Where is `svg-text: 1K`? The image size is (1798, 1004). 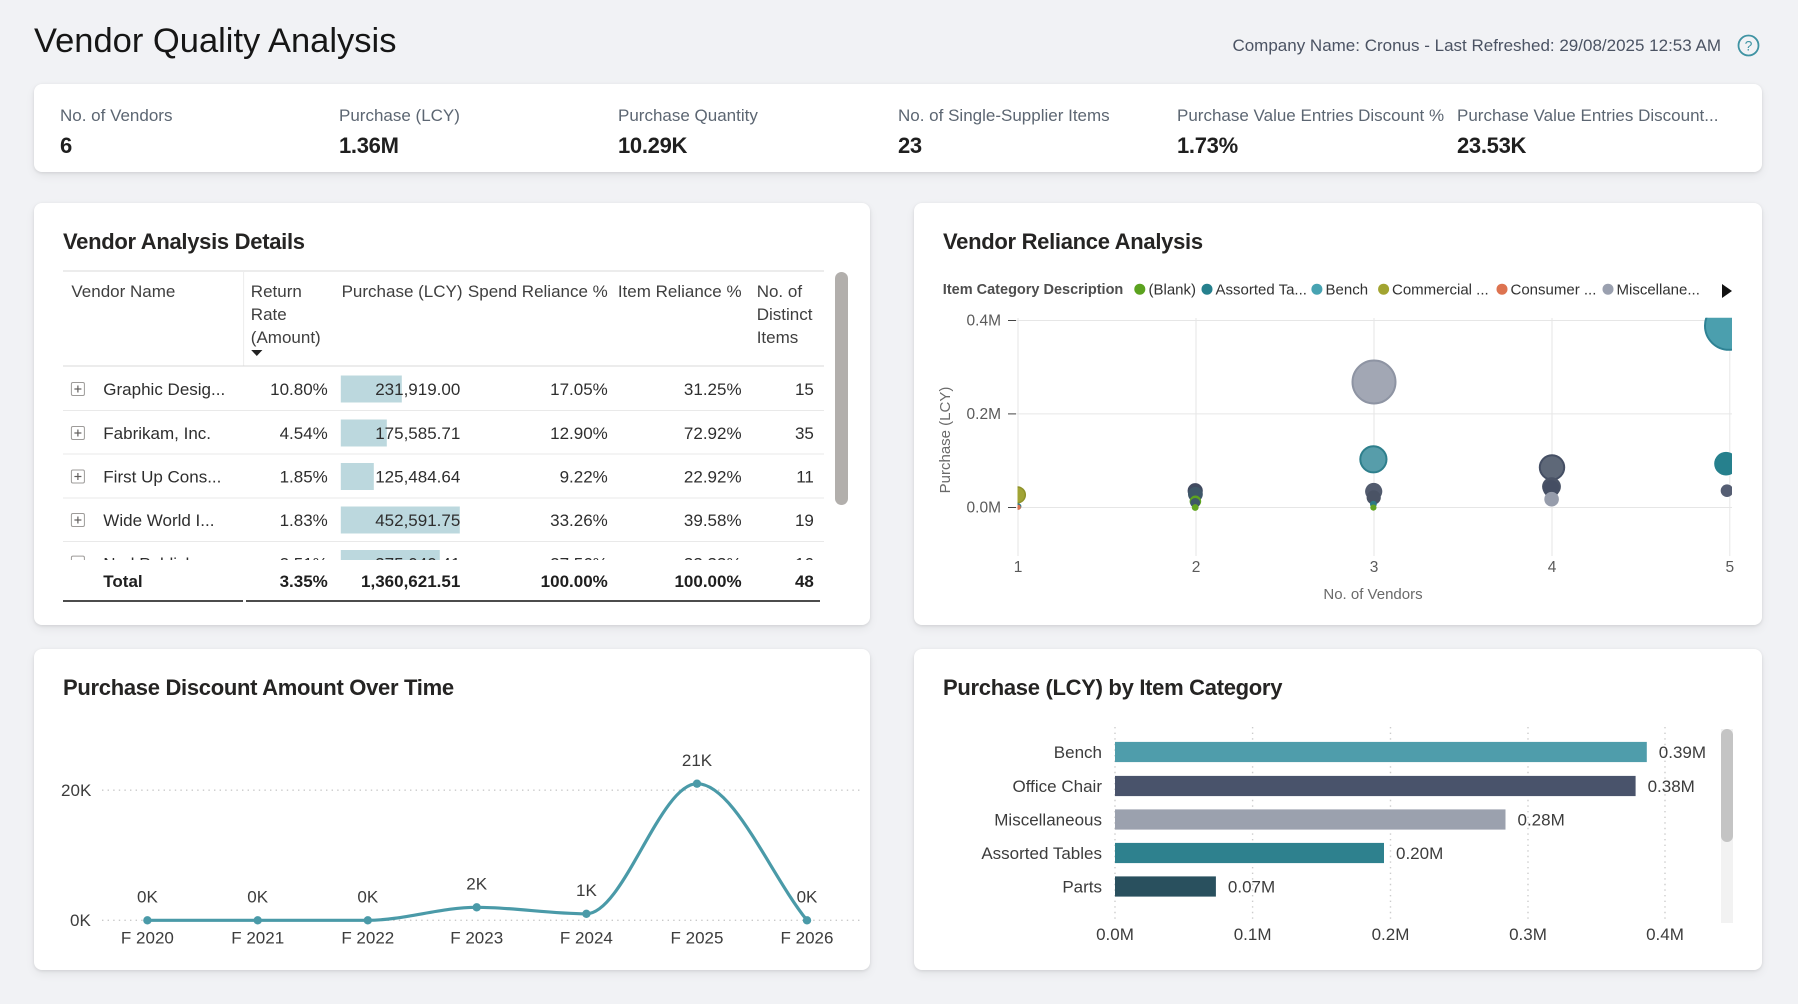 svg-text: 1K is located at coordinates (586, 890).